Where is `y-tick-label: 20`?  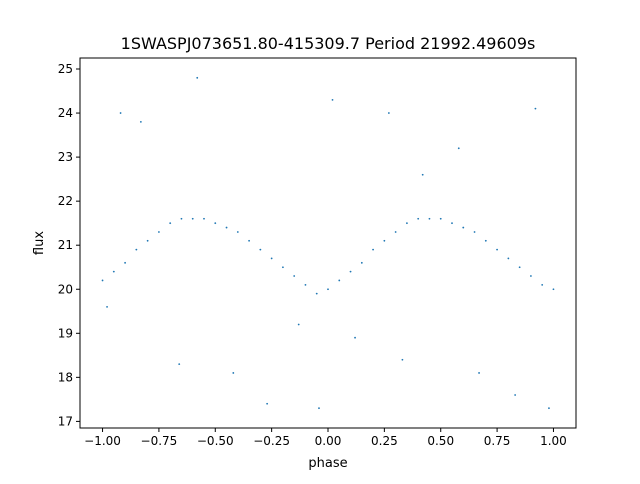 y-tick-label: 20 is located at coordinates (65, 289).